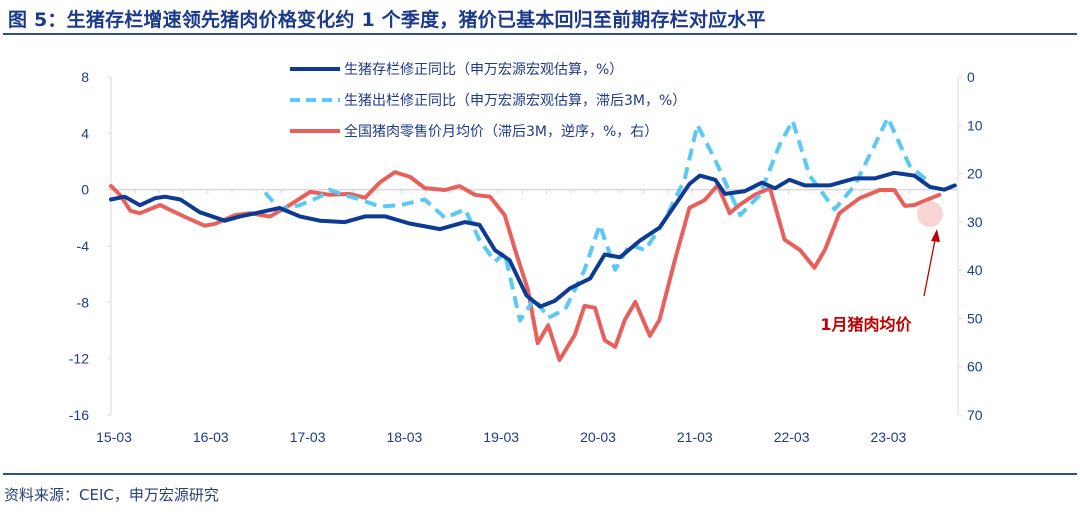  Describe the element at coordinates (111, 495) in the screenshot. I see `source-note: 资料来源：CEIC，申万宏源研究` at that location.